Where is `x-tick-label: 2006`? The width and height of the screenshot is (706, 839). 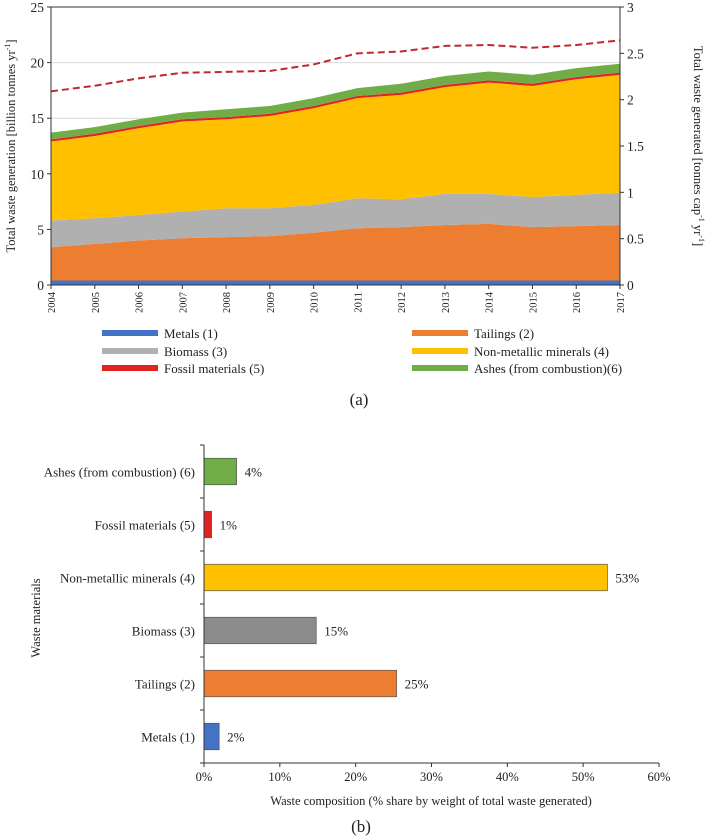 x-tick-label: 2006 is located at coordinates (140, 302).